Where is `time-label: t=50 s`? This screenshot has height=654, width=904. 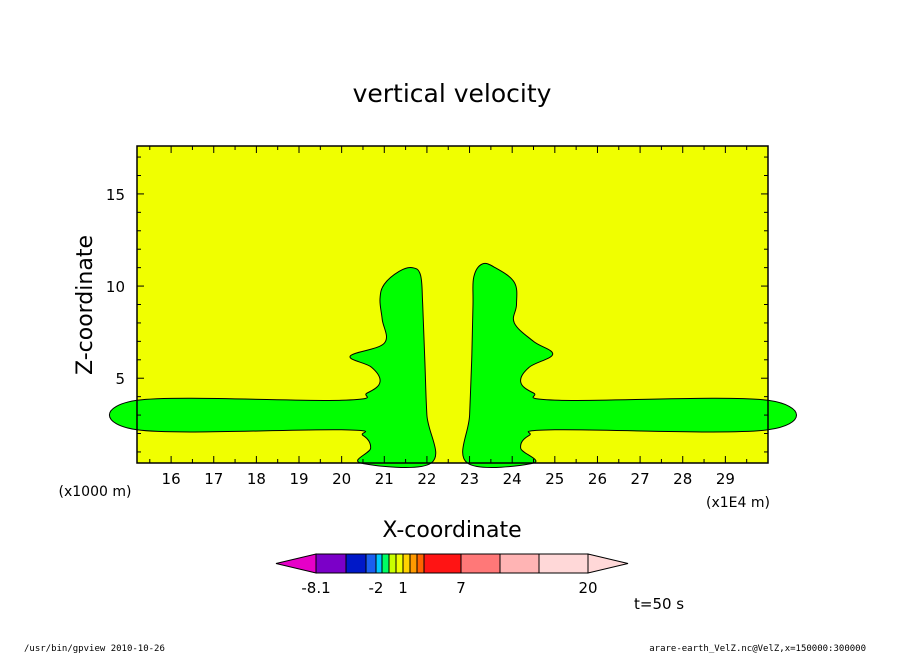
time-label: t=50 s is located at coordinates (659, 604).